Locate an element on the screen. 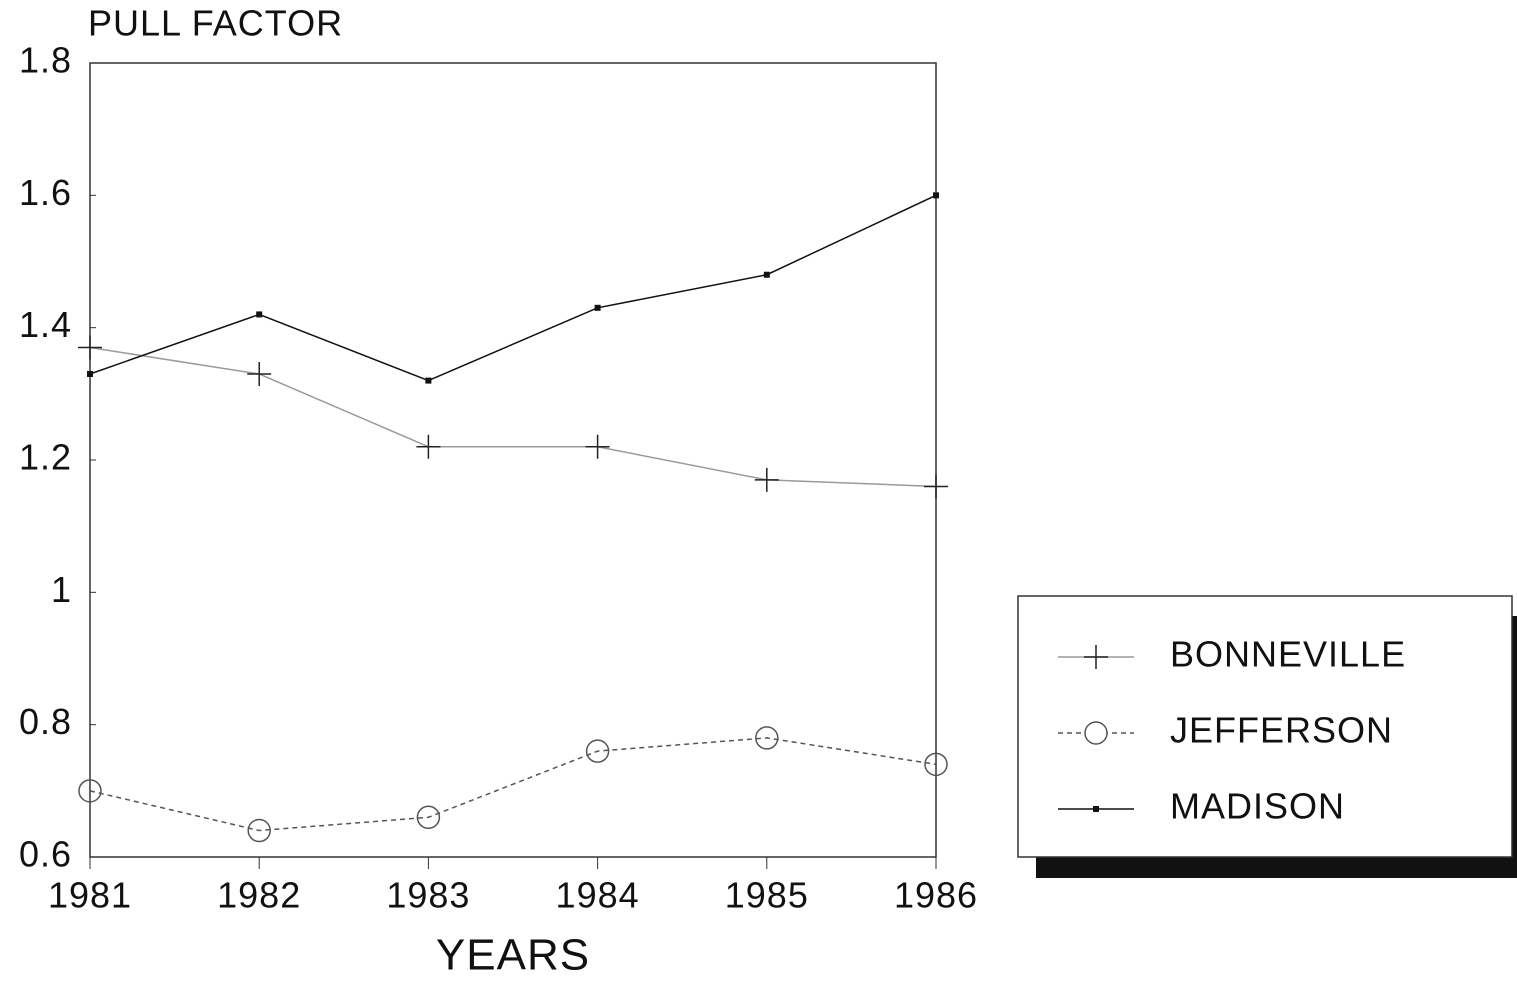  x-tick-label: 1986 is located at coordinates (936, 895).